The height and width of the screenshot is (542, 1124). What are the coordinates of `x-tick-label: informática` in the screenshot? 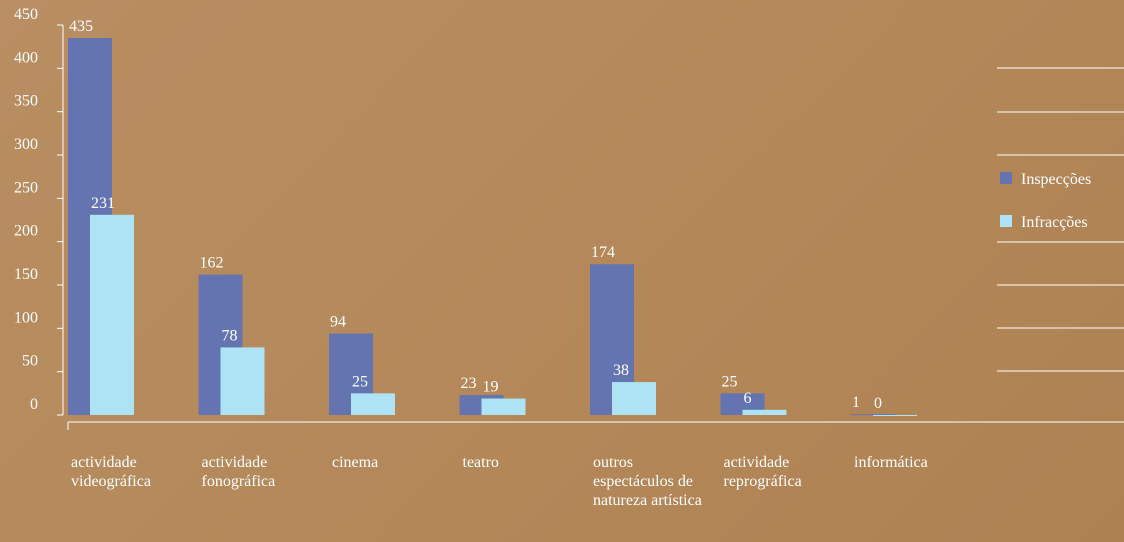 It's located at (891, 462).